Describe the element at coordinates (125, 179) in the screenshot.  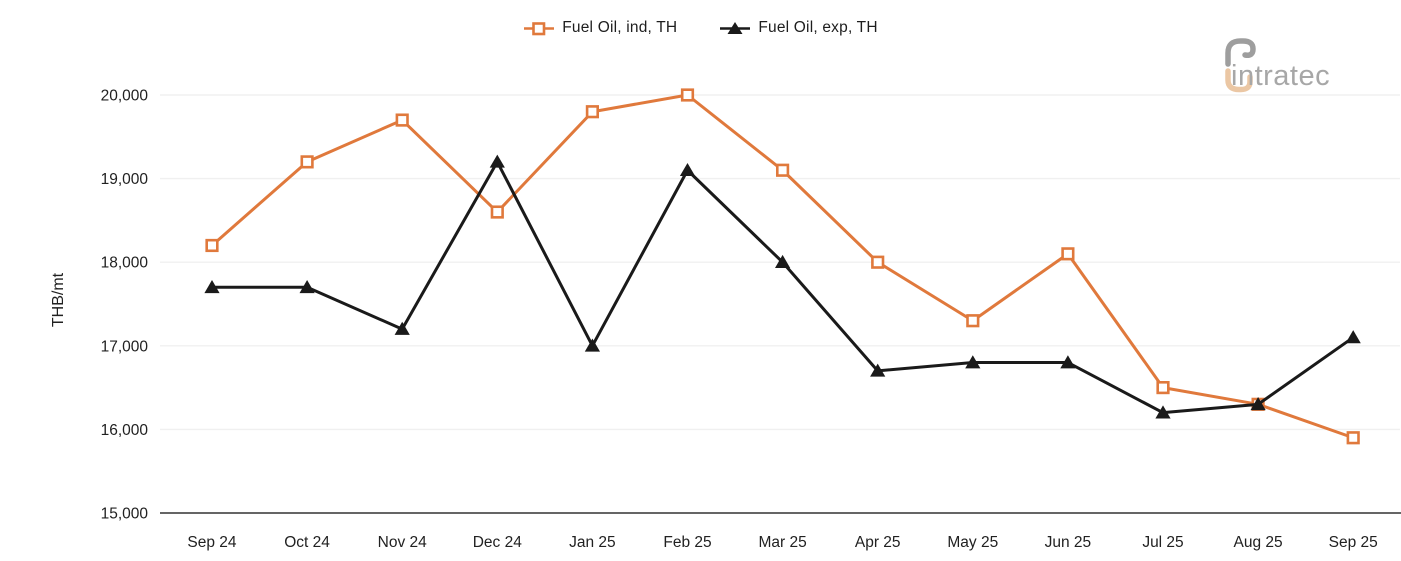
I see `y-tick-label: 19,000` at that location.